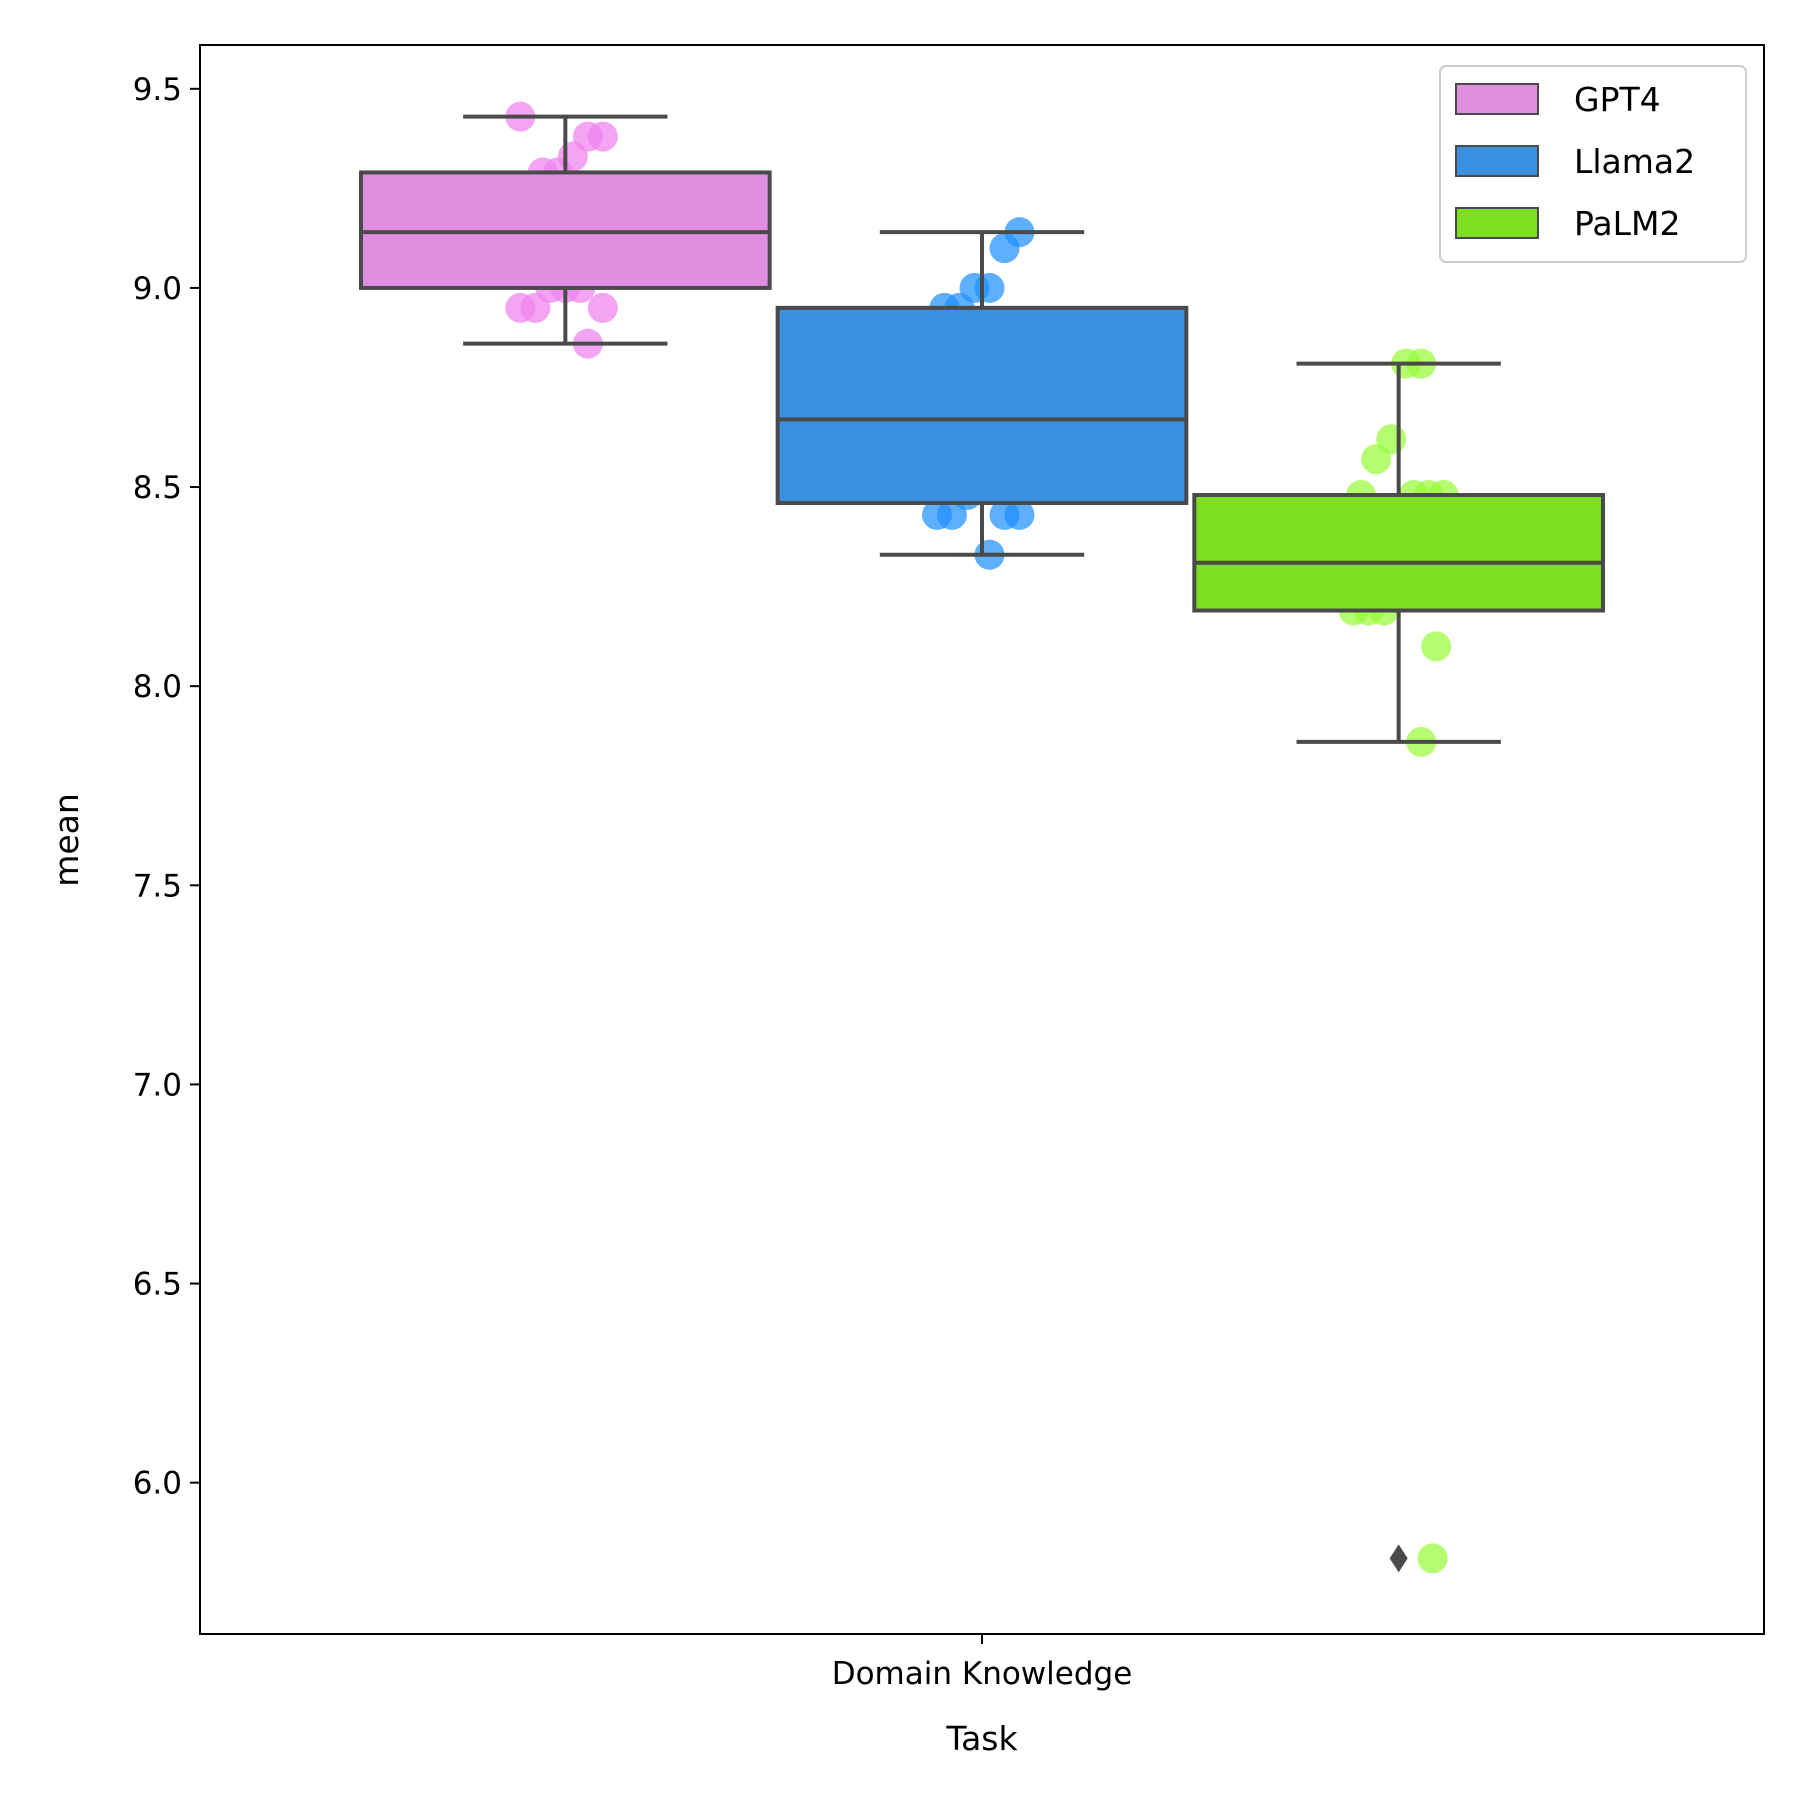 The image size is (1800, 1800). I want to click on legend-label-llama2: Llama2, so click(1634, 161).